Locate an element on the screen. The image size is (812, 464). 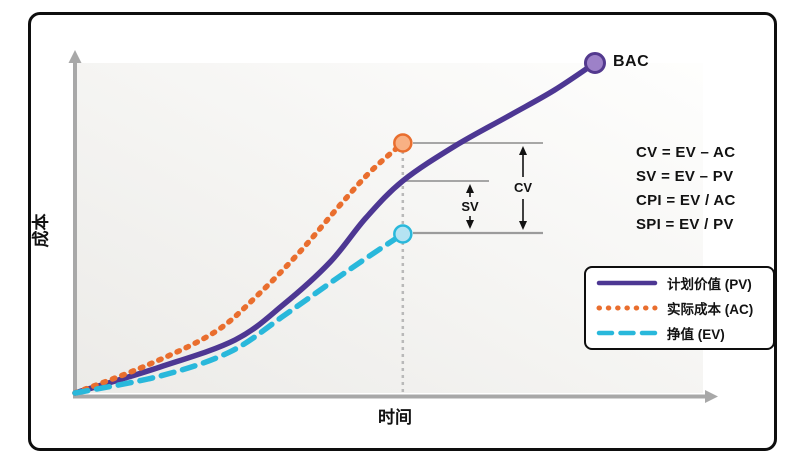
legend-item-ac: 实际成本 (AC) is located at coordinates (679, 308).